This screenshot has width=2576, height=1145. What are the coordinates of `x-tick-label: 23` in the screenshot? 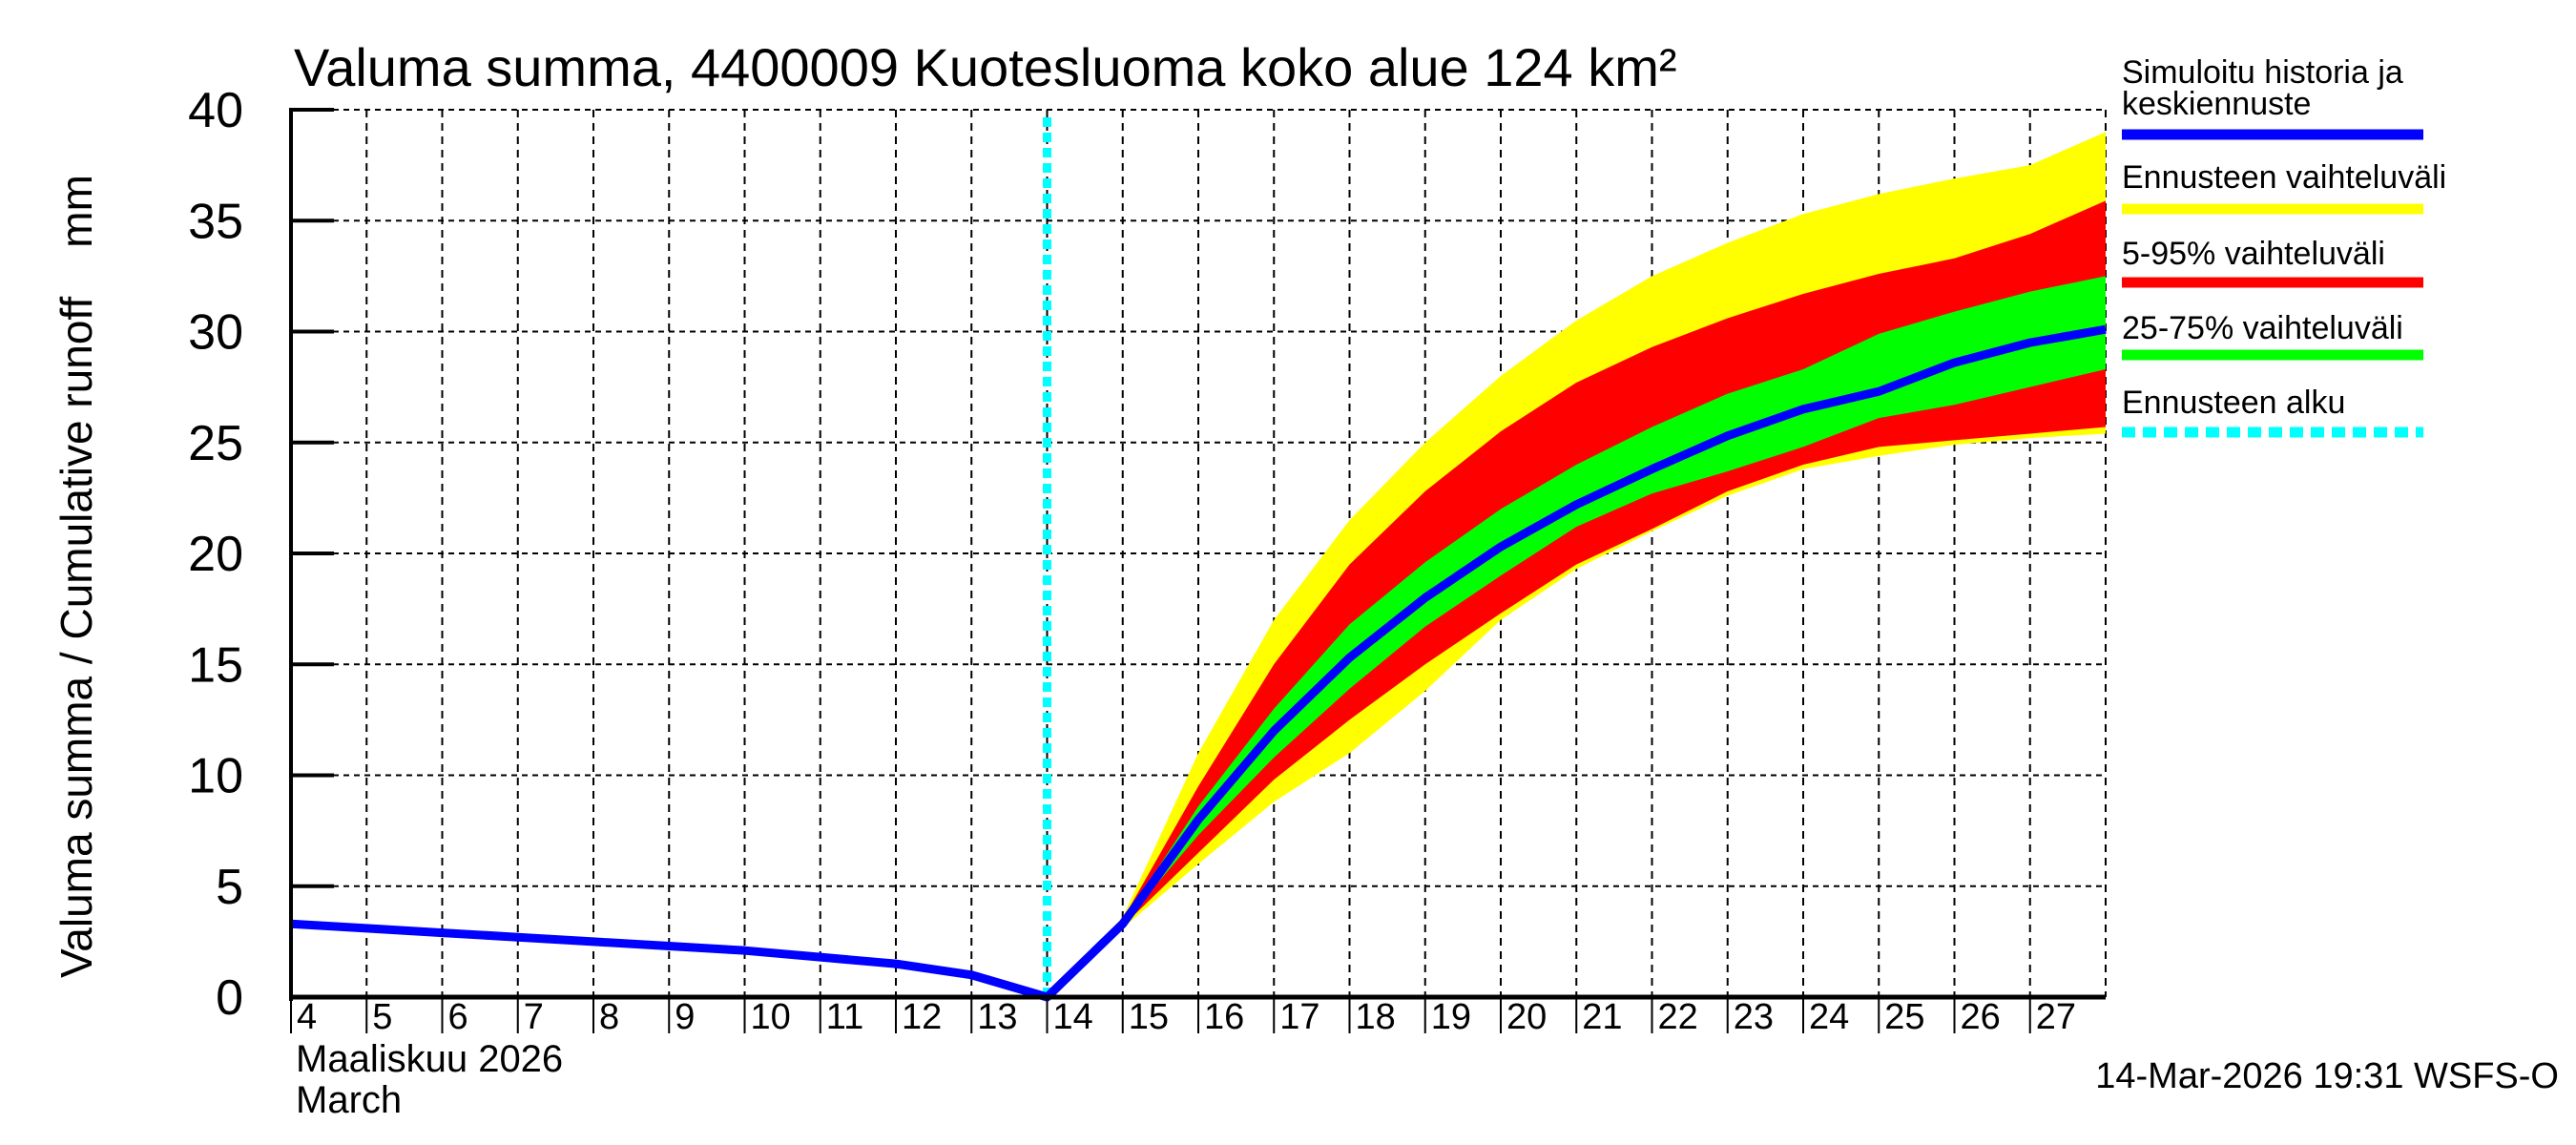 It's located at (1754, 1017).